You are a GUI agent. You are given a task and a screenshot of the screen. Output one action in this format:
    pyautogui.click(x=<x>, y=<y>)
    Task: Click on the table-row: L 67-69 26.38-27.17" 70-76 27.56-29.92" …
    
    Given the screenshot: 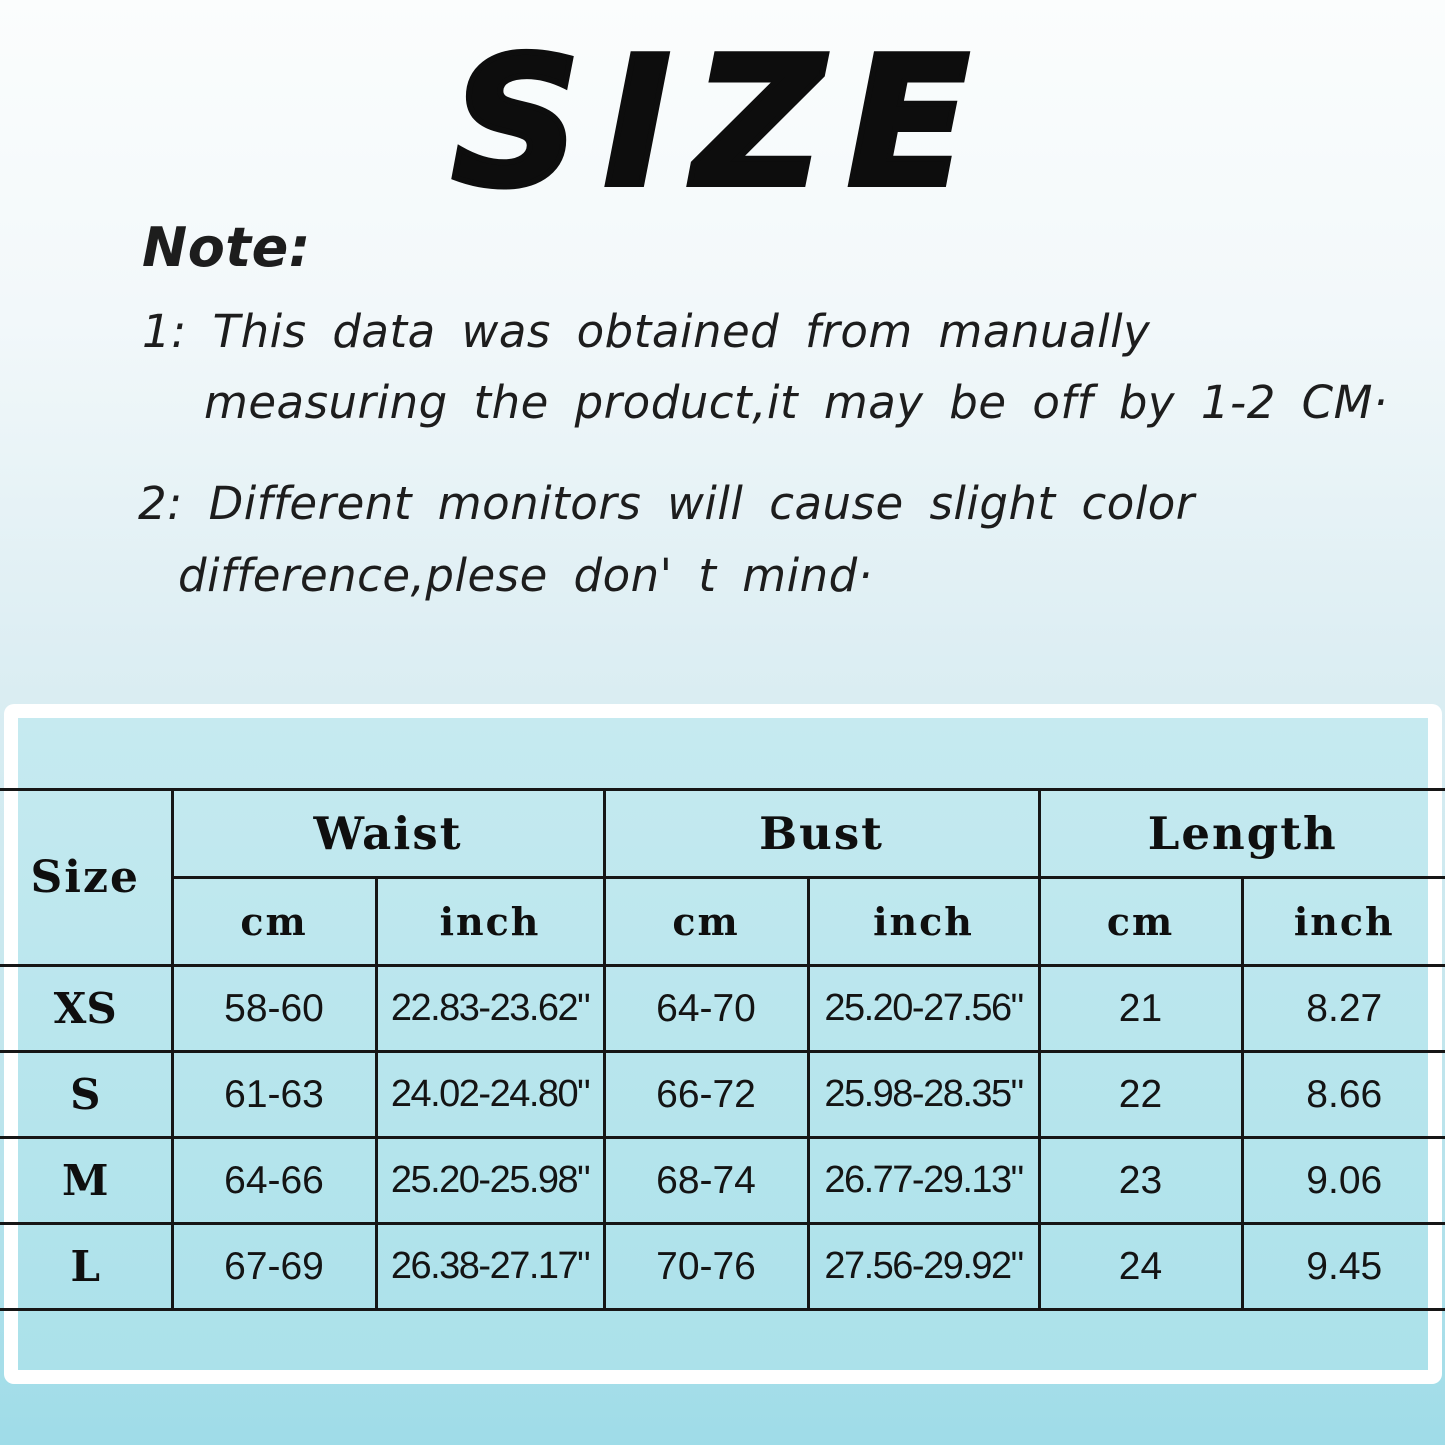 What is the action you would take?
    pyautogui.click(x=722, y=1266)
    